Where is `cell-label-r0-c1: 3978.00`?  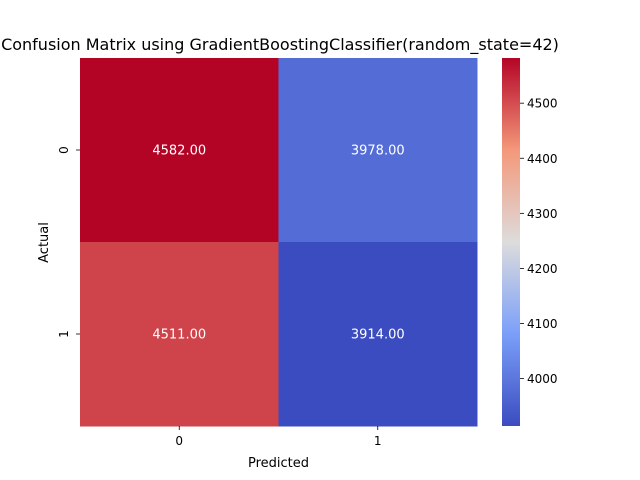
cell-label-r0-c1: 3978.00 is located at coordinates (378, 151).